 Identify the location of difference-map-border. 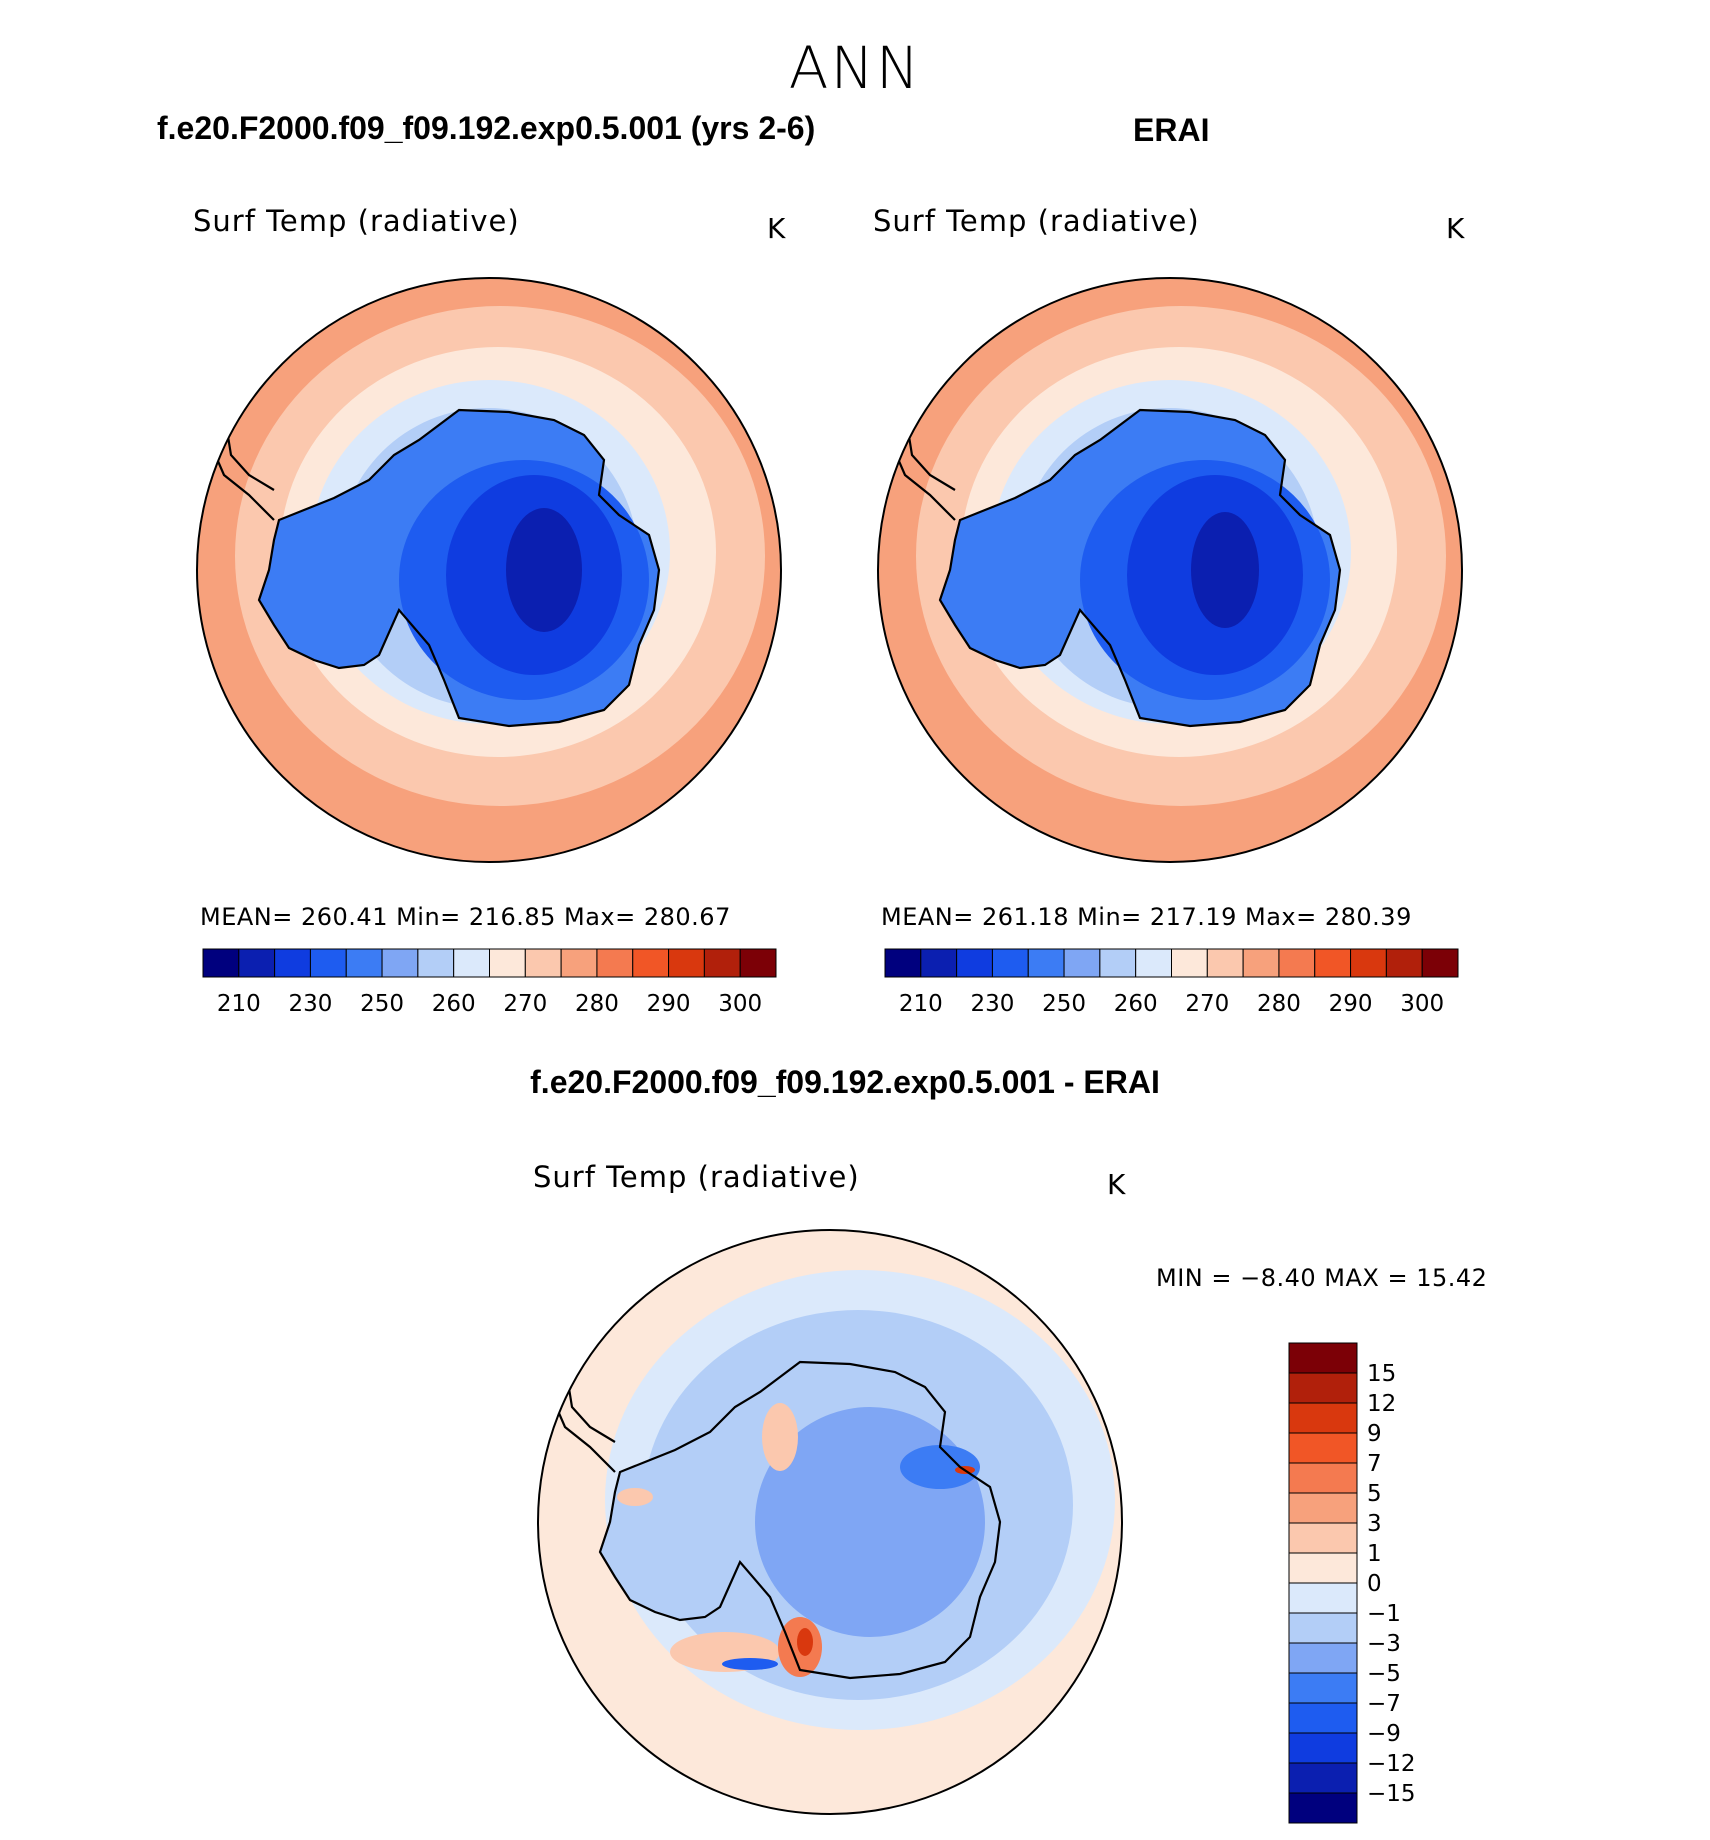
(830, 1522).